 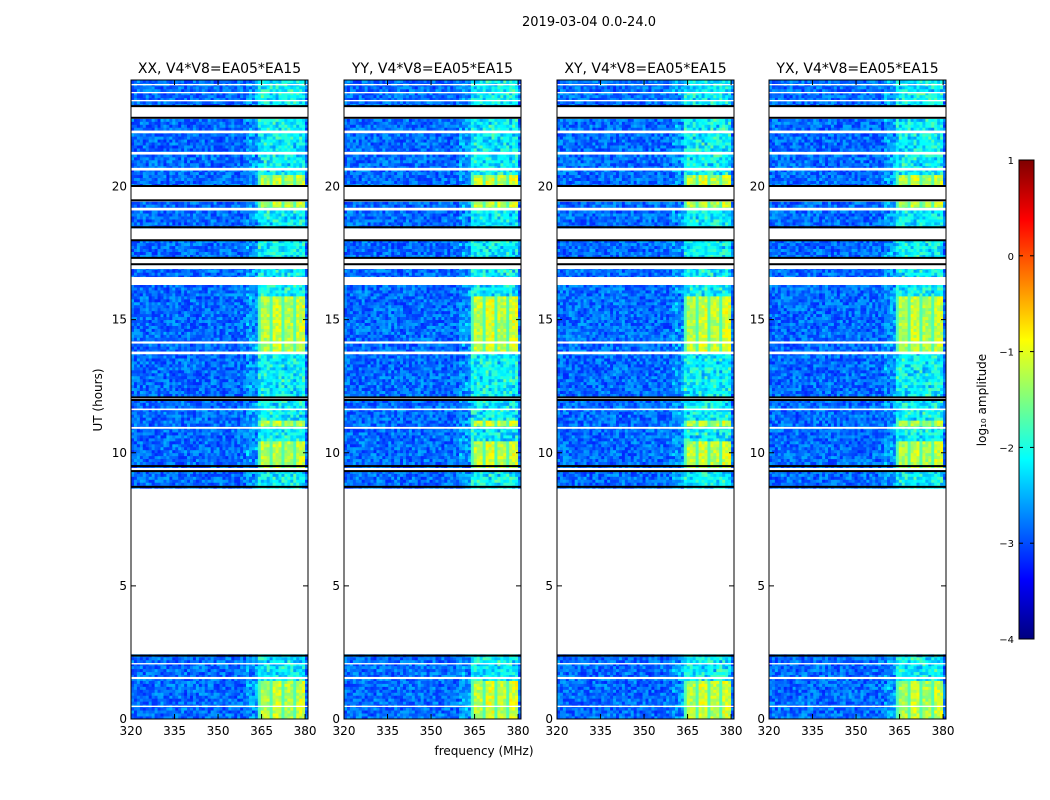 I want to click on colorbar-tick-label: −2, so click(x=1006, y=448).